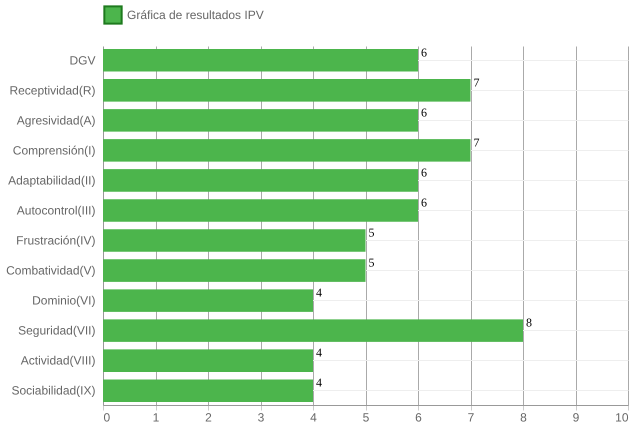 The width and height of the screenshot is (639, 431). Describe the element at coordinates (314, 417) in the screenshot. I see `x-tick-label: 4` at that location.